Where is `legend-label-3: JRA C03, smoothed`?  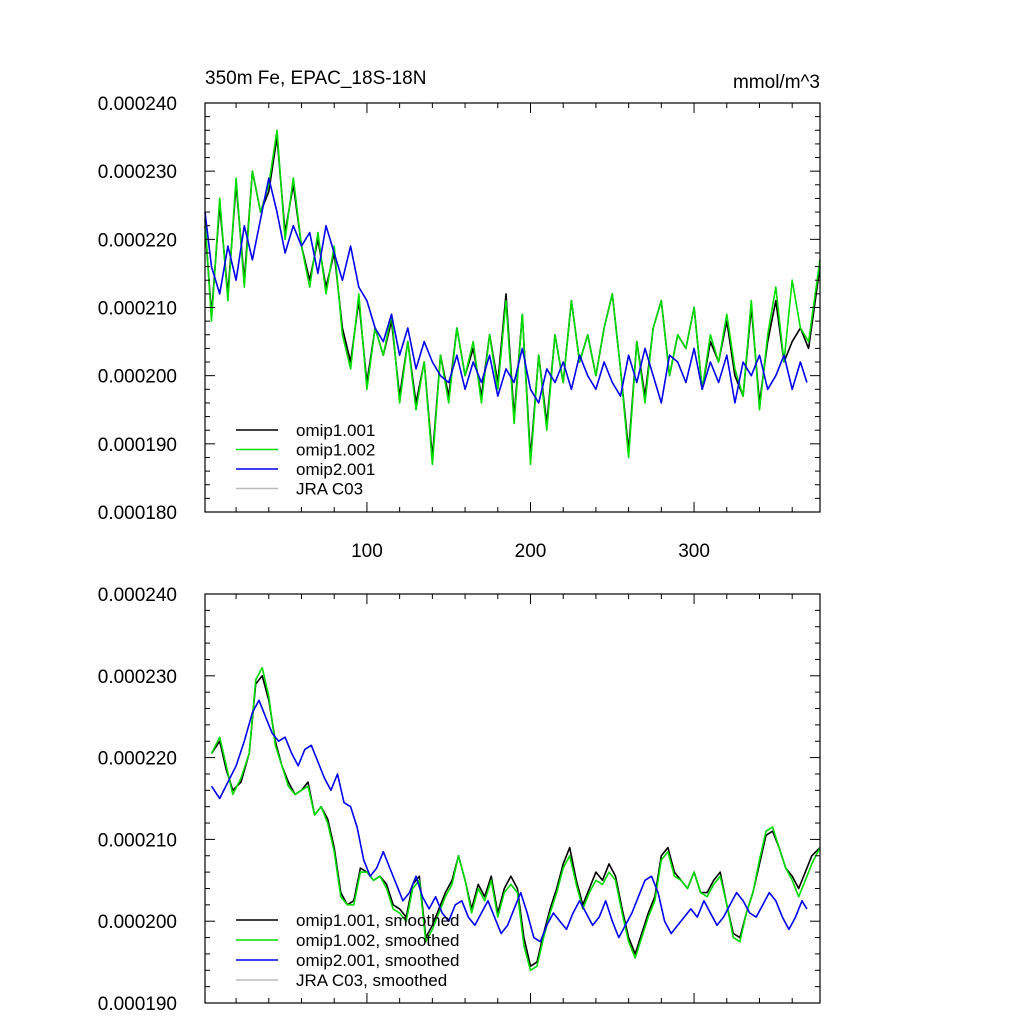 legend-label-3: JRA C03, smoothed is located at coordinates (371, 980).